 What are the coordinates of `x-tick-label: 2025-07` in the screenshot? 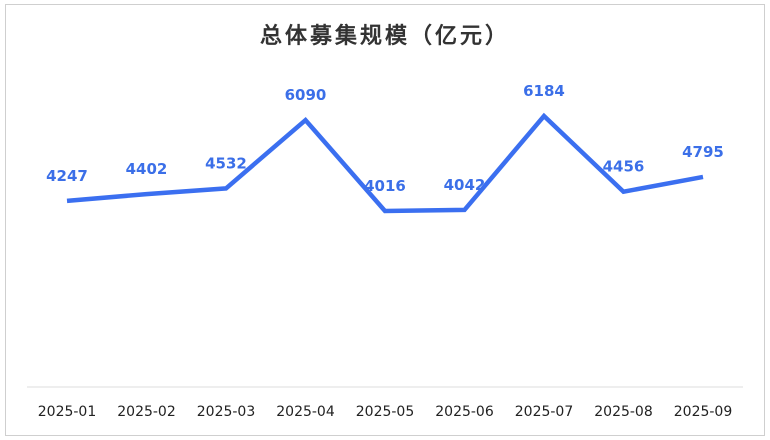 It's located at (544, 412).